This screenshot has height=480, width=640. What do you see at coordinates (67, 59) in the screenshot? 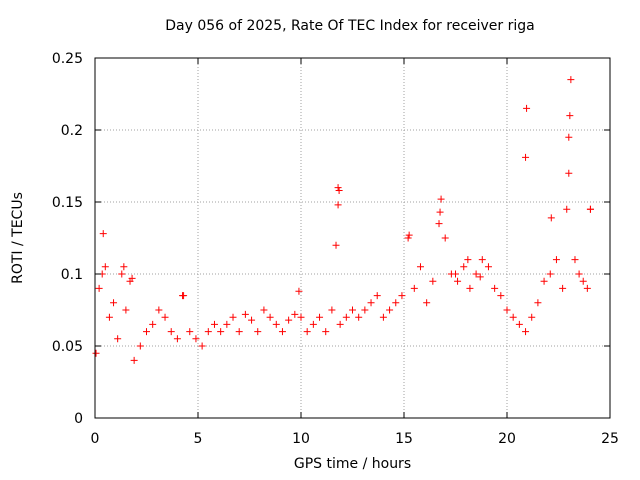
I see `y-tick-label: 0.25` at bounding box center [67, 59].